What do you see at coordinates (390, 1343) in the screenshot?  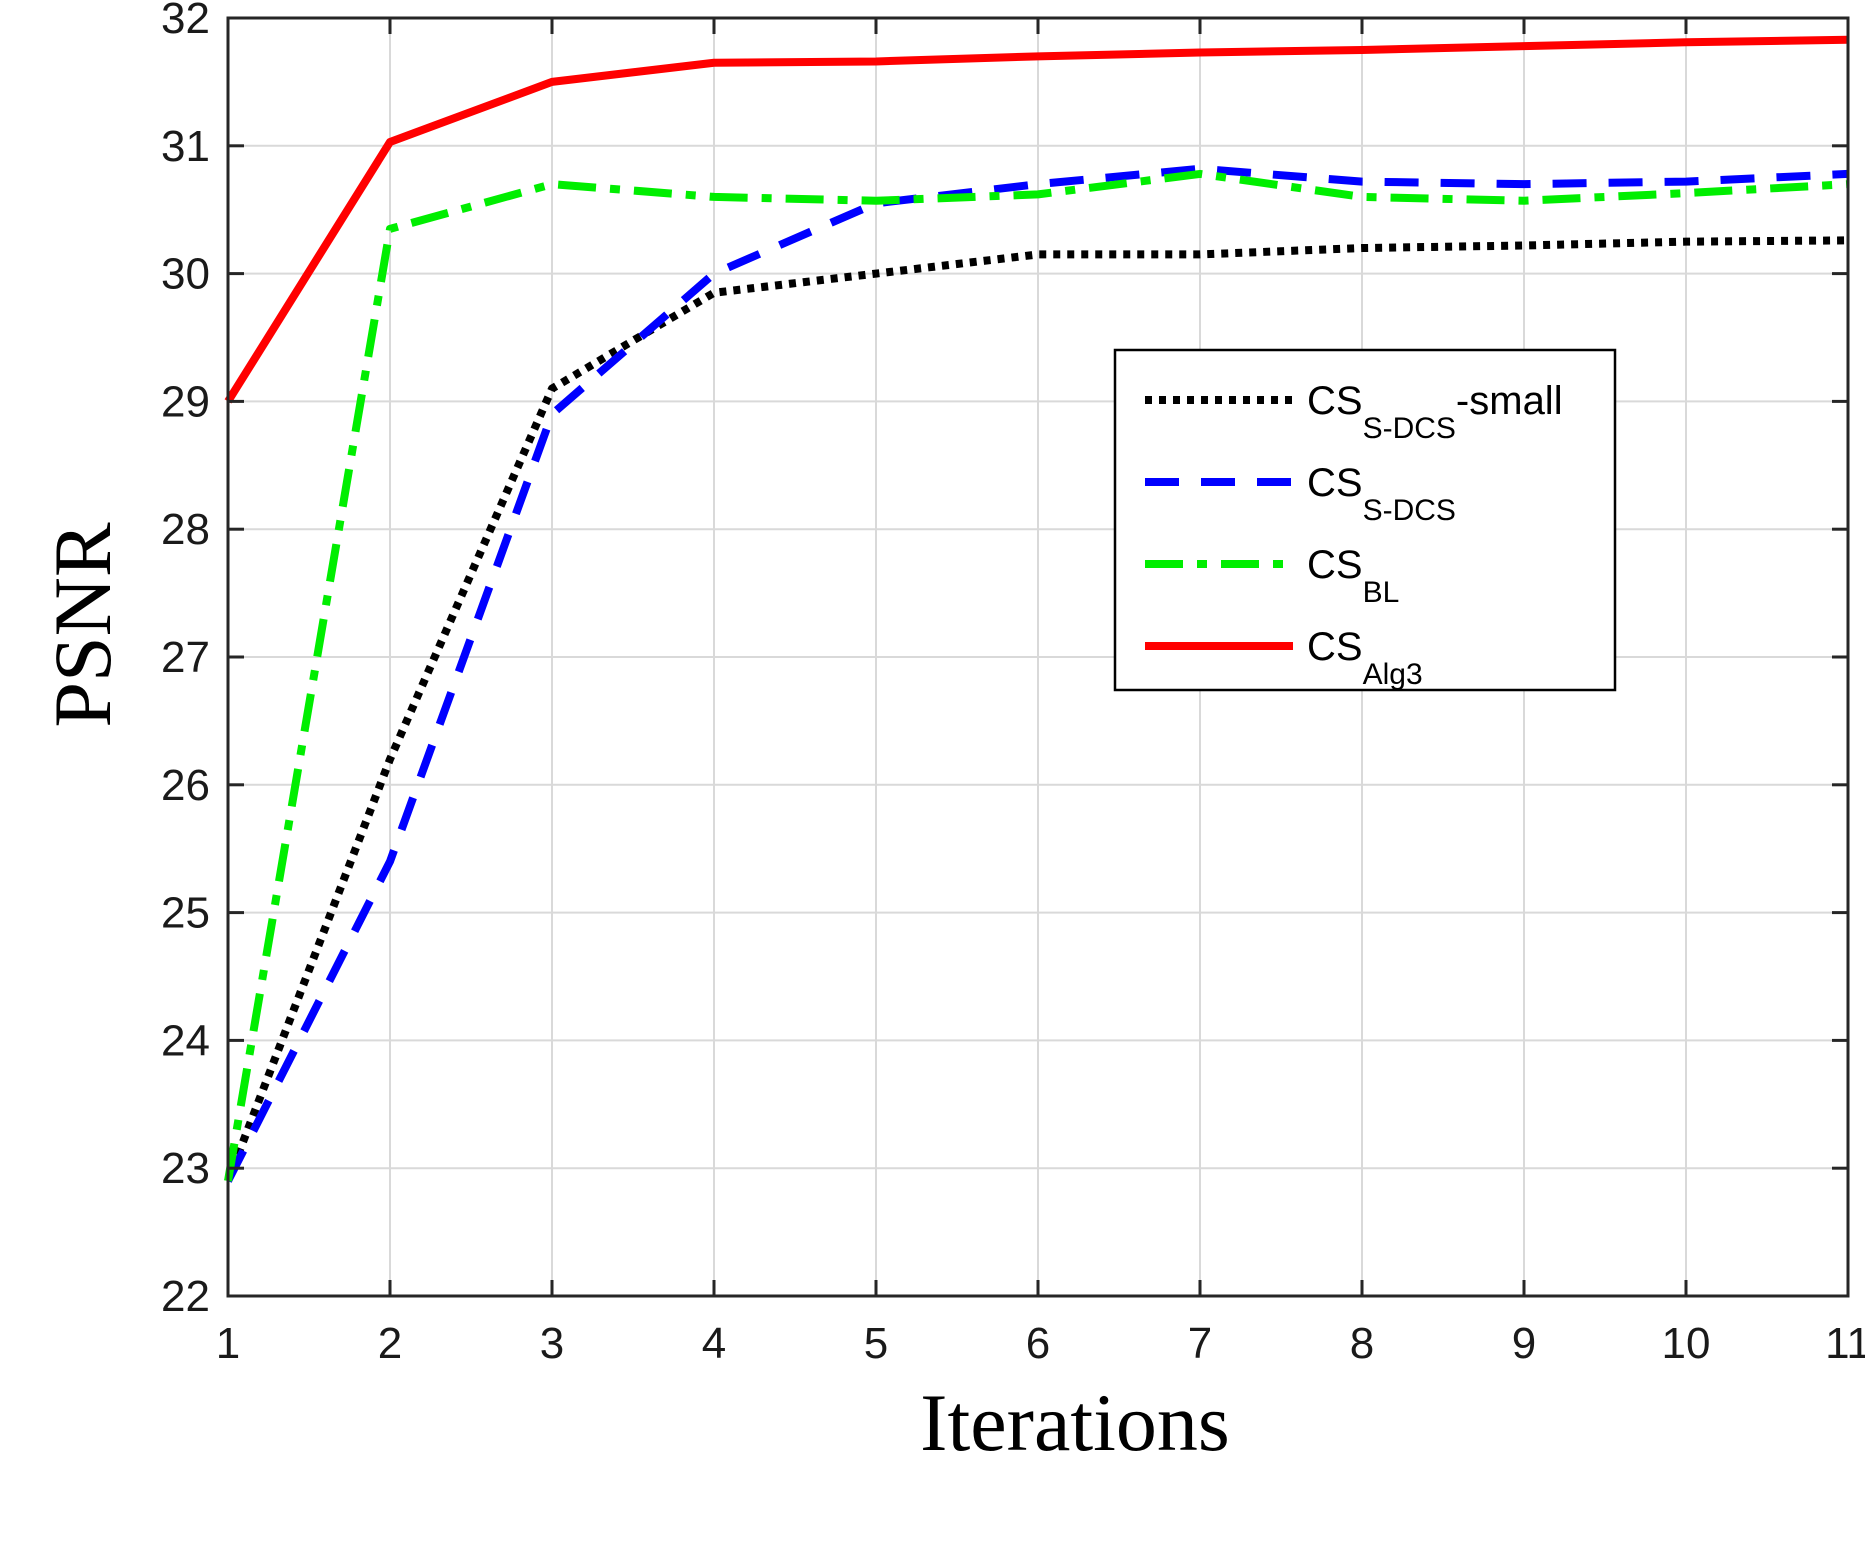 I see `x-tick-label: 2` at bounding box center [390, 1343].